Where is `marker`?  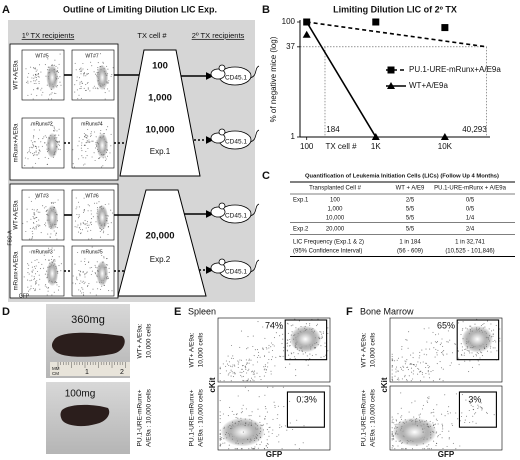 marker is located at coordinates (375, 136).